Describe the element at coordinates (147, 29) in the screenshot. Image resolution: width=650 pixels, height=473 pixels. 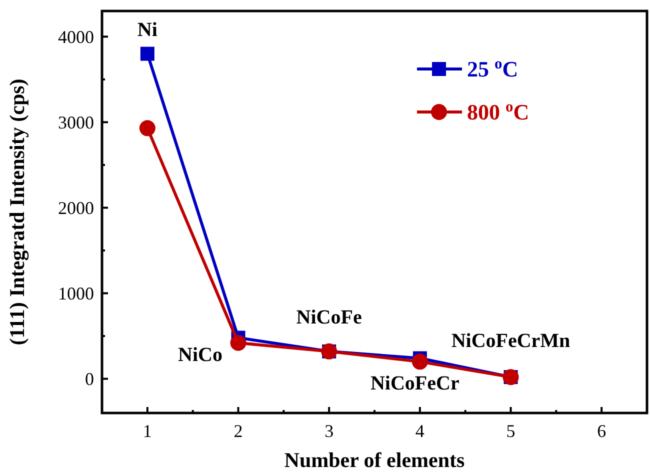
I see `annotation: Ni` at that location.